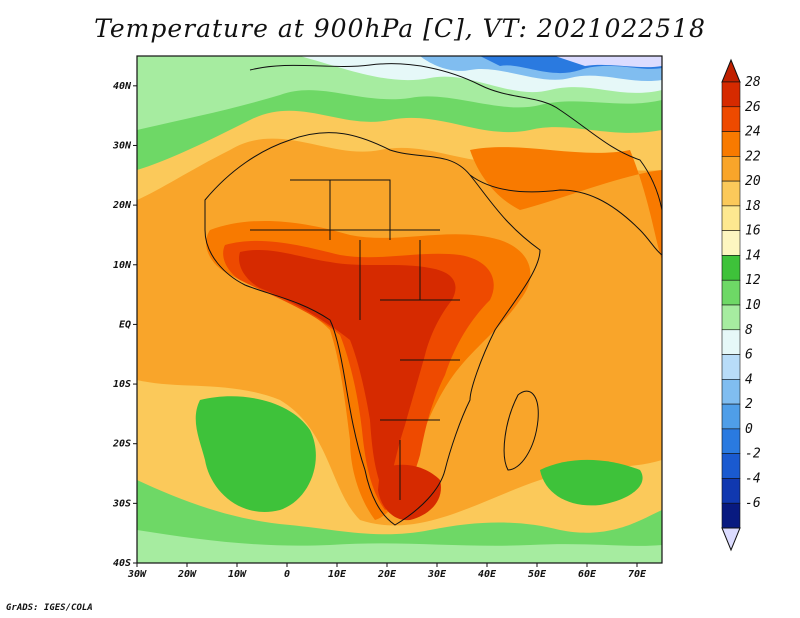 Image resolution: width=800 pixels, height=618 pixels. What do you see at coordinates (637, 574) in the screenshot?
I see `x-tick-label: 70E` at bounding box center [637, 574].